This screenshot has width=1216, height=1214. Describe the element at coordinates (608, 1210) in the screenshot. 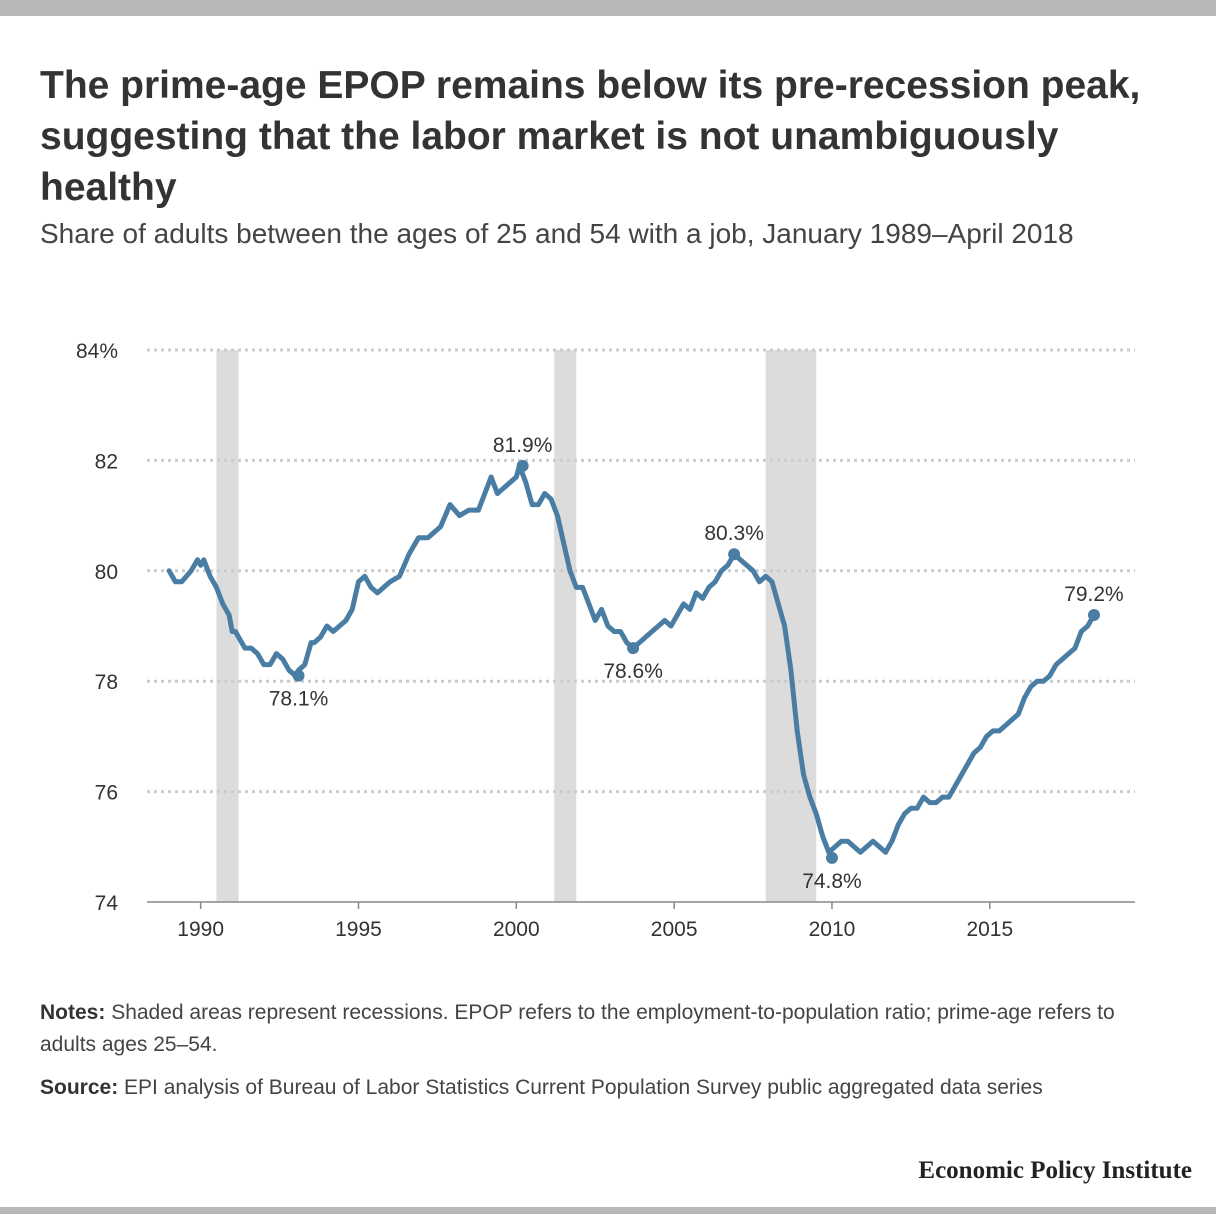

I see `bottom-border` at that location.